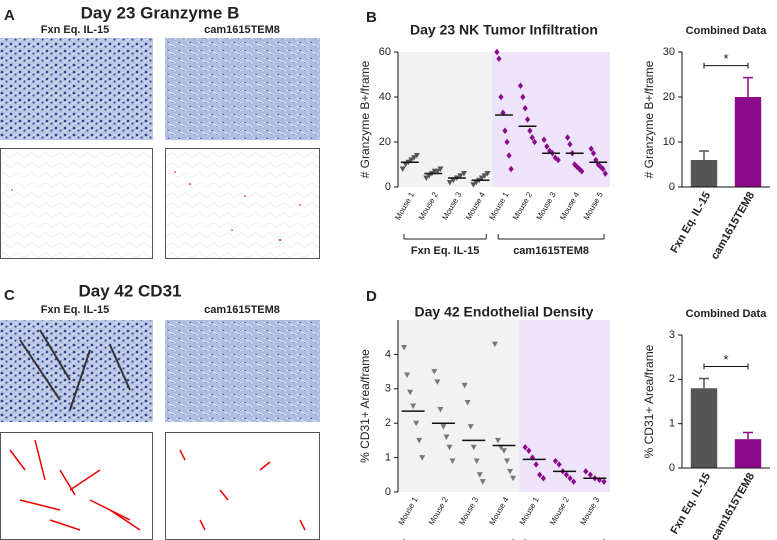  Describe the element at coordinates (733, 226) in the screenshot. I see `x-tick-label: cam1615TEM8` at that location.